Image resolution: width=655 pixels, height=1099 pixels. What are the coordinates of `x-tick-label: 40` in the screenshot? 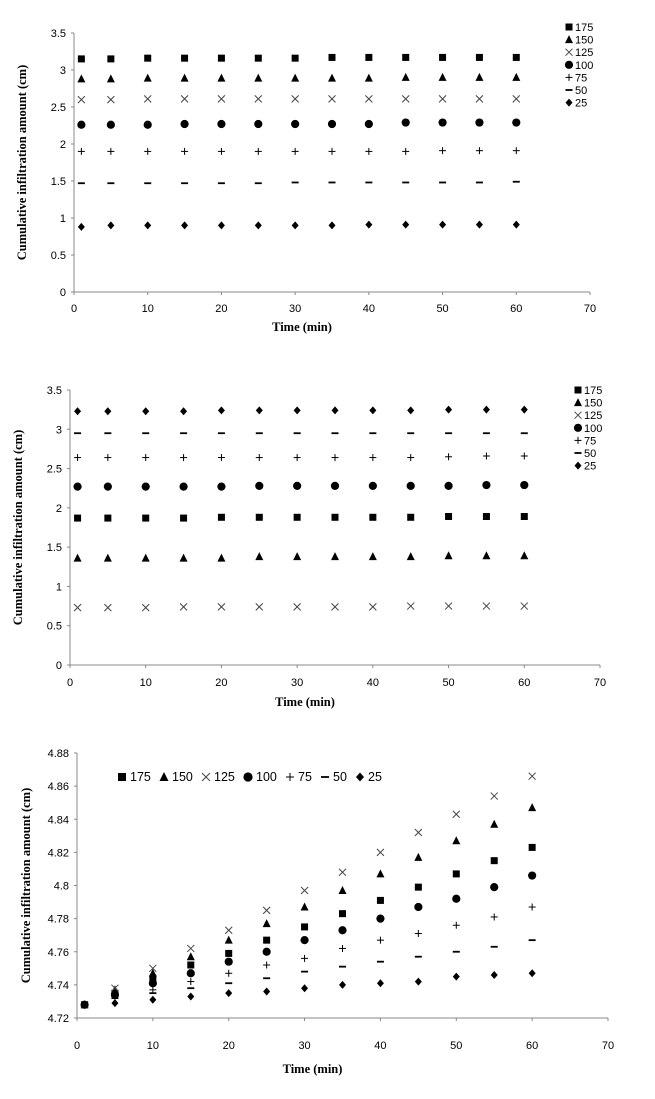 It's located at (373, 683).